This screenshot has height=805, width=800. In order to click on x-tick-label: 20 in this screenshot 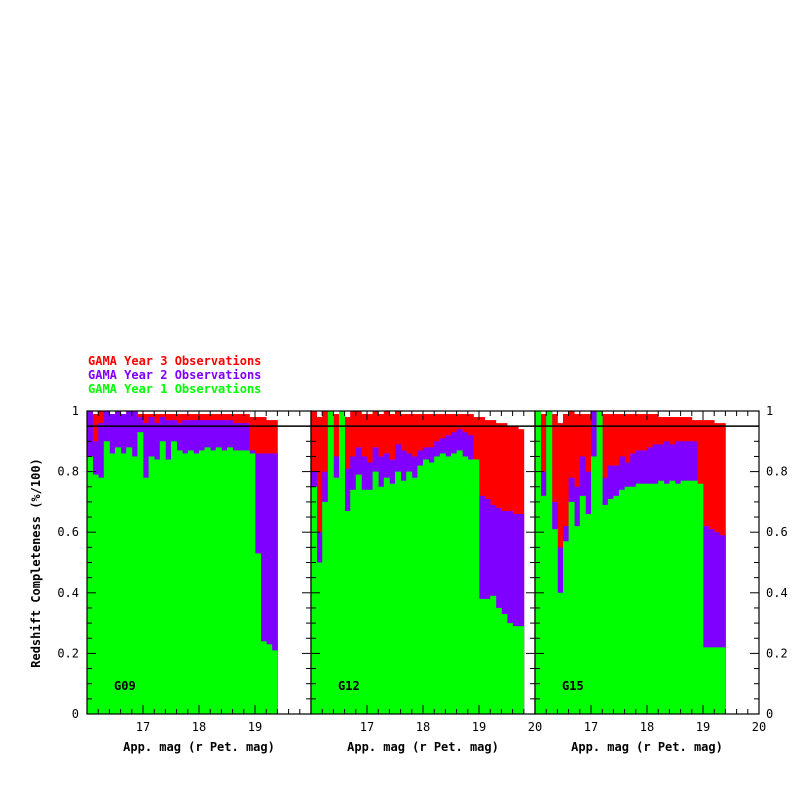, I will do `click(535, 727)`.